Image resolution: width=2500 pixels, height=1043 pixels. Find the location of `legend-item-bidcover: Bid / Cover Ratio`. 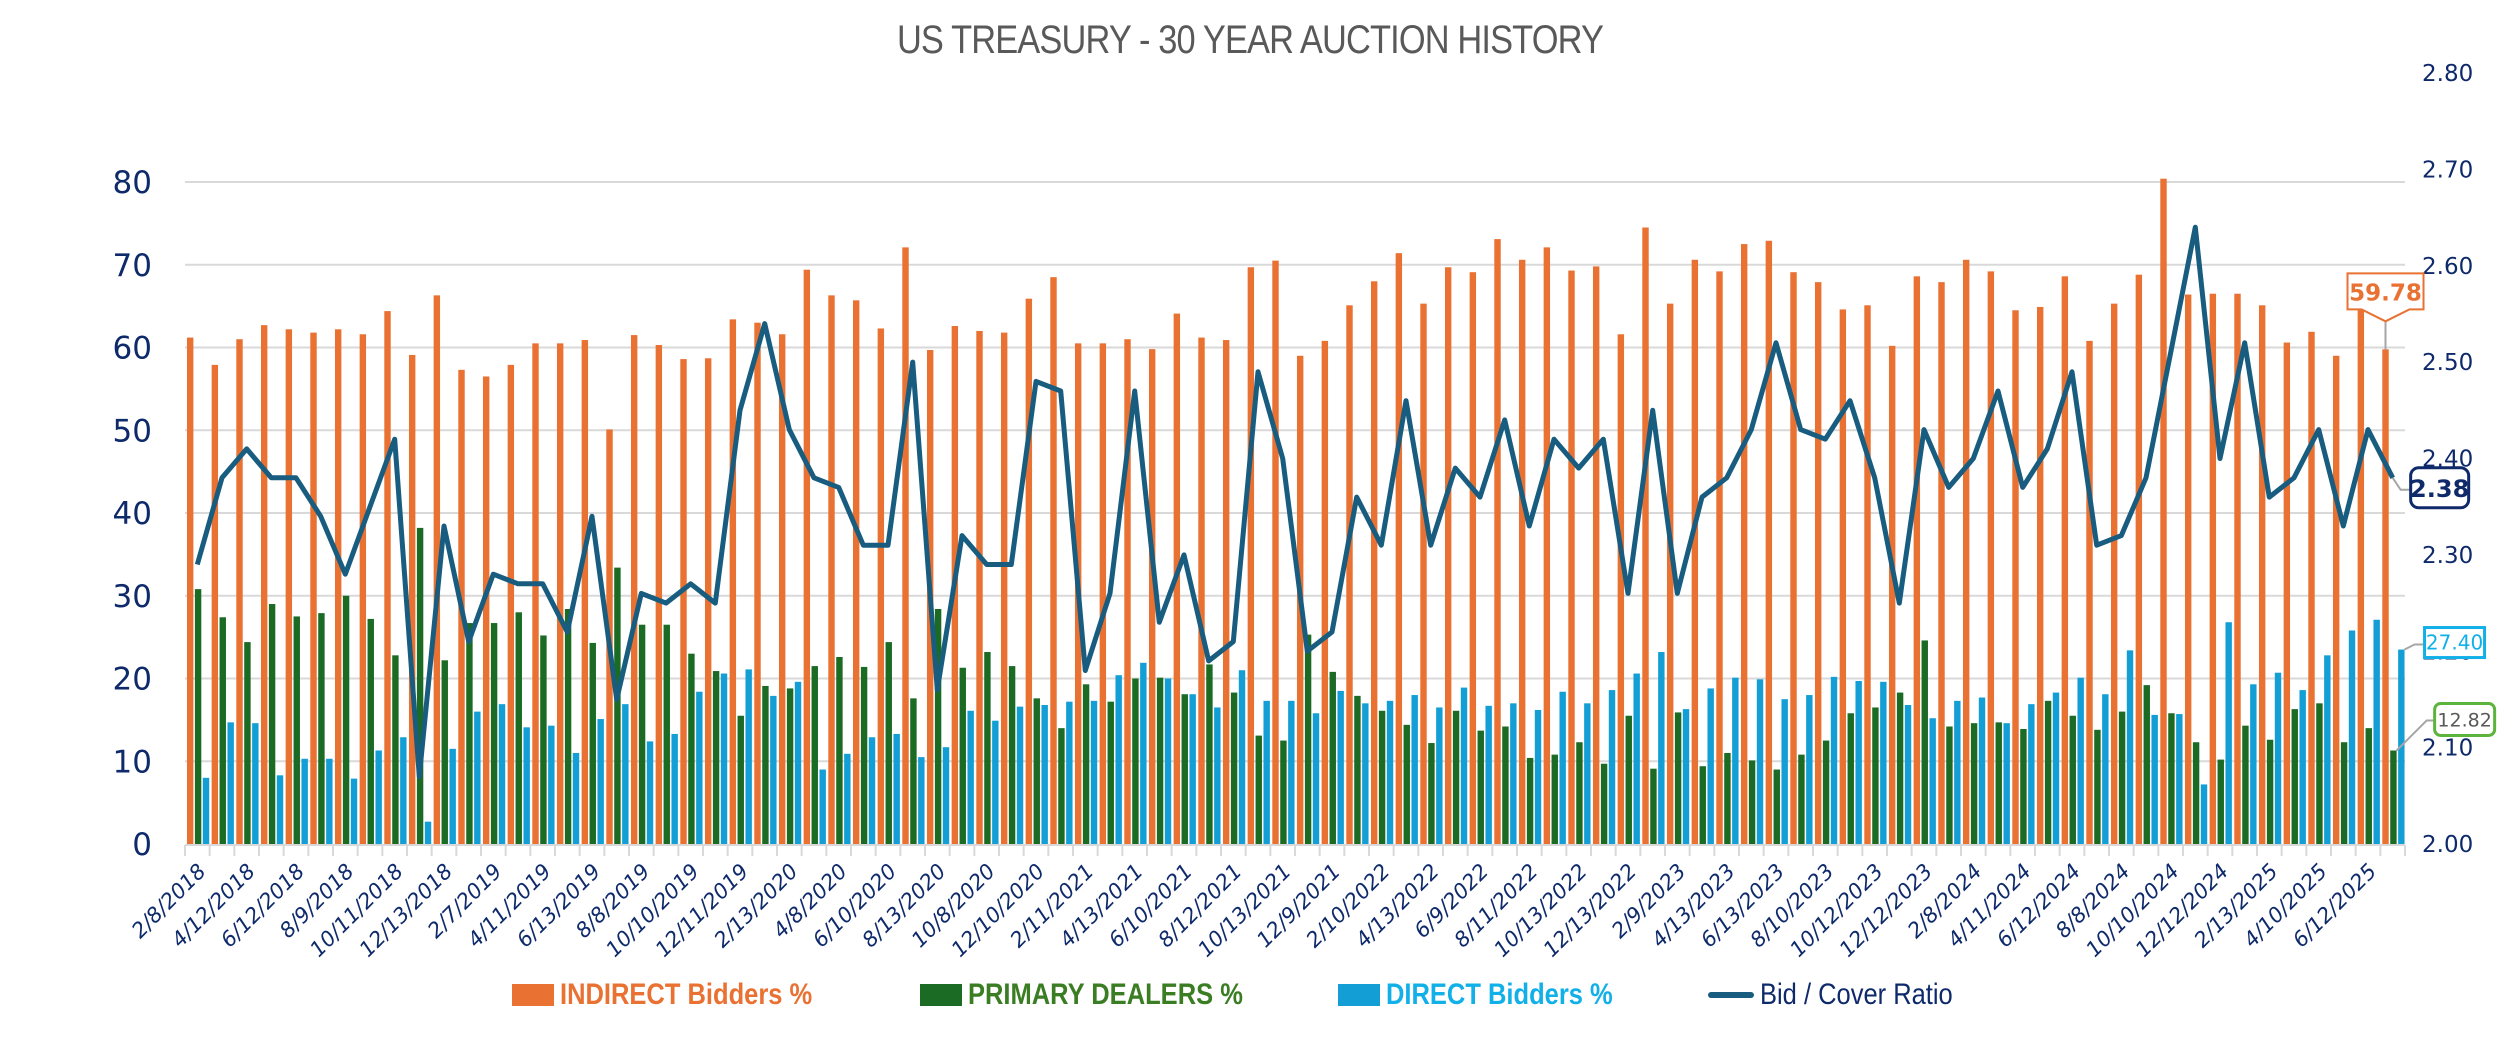

legend-item-bidcover: Bid / Cover Ratio is located at coordinates (1847, 995).